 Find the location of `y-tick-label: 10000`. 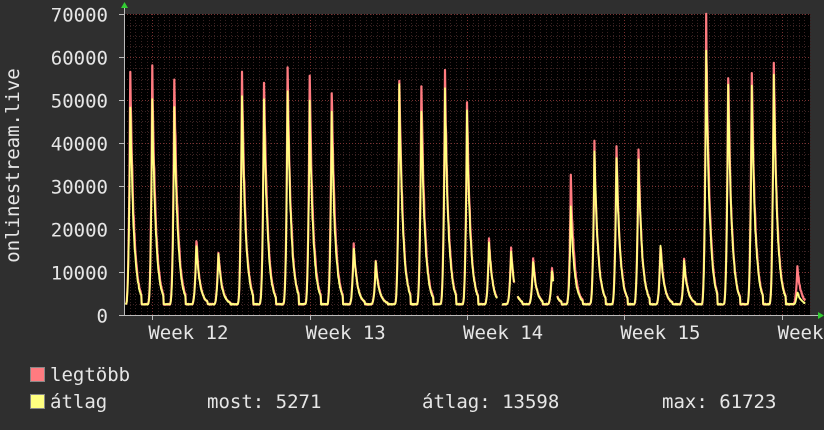

y-tick-label: 10000 is located at coordinates (79, 274).